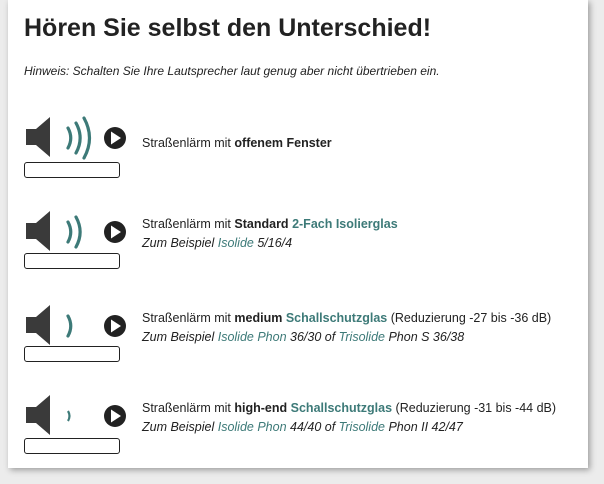 This screenshot has height=484, width=604. I want to click on product-link: Isolide, so click(235, 243).